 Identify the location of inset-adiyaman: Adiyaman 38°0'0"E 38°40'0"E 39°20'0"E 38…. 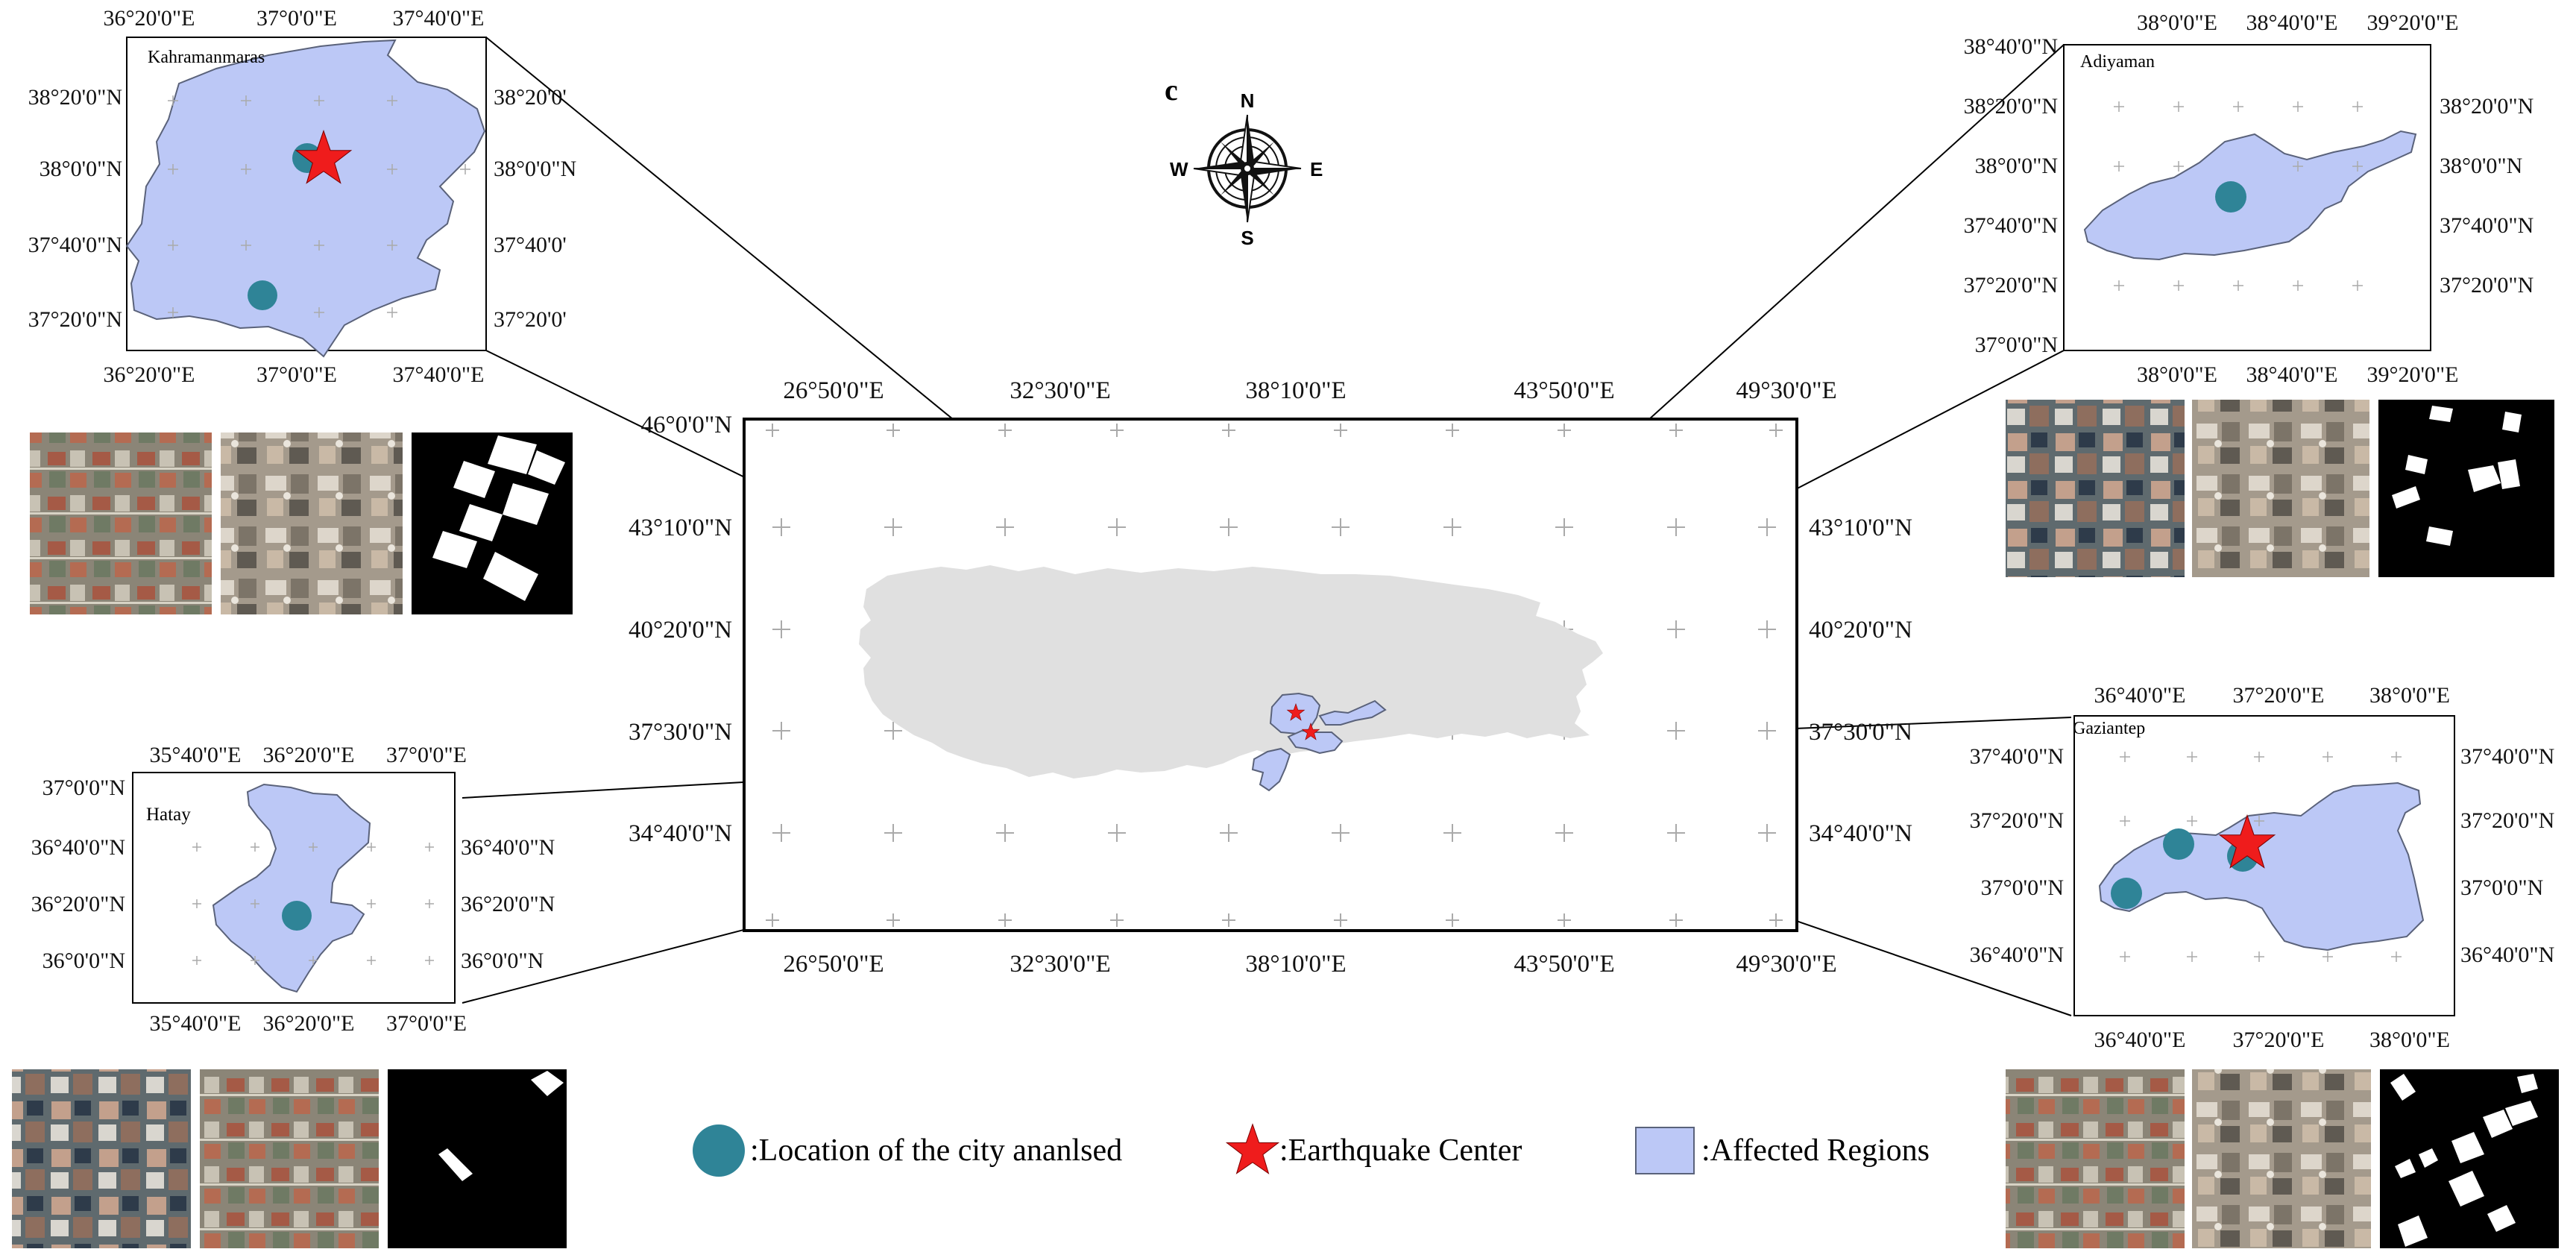
(2249, 198).